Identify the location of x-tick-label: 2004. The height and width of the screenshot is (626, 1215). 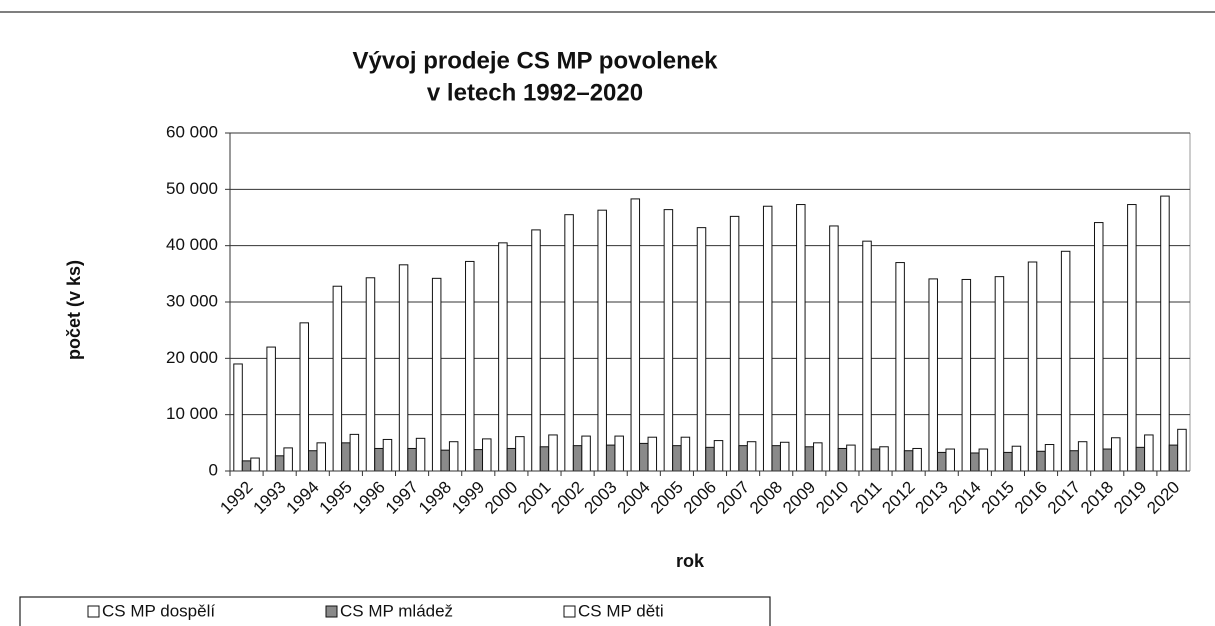
(634, 498).